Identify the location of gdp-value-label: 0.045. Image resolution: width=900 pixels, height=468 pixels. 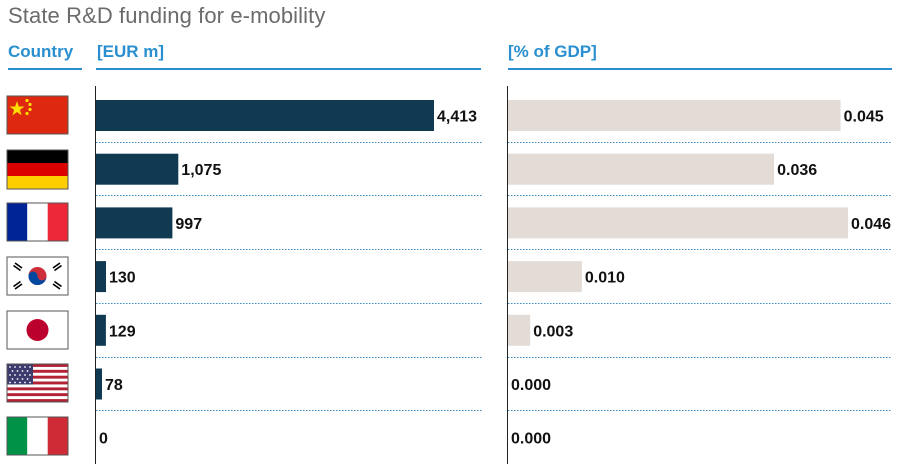
(864, 117).